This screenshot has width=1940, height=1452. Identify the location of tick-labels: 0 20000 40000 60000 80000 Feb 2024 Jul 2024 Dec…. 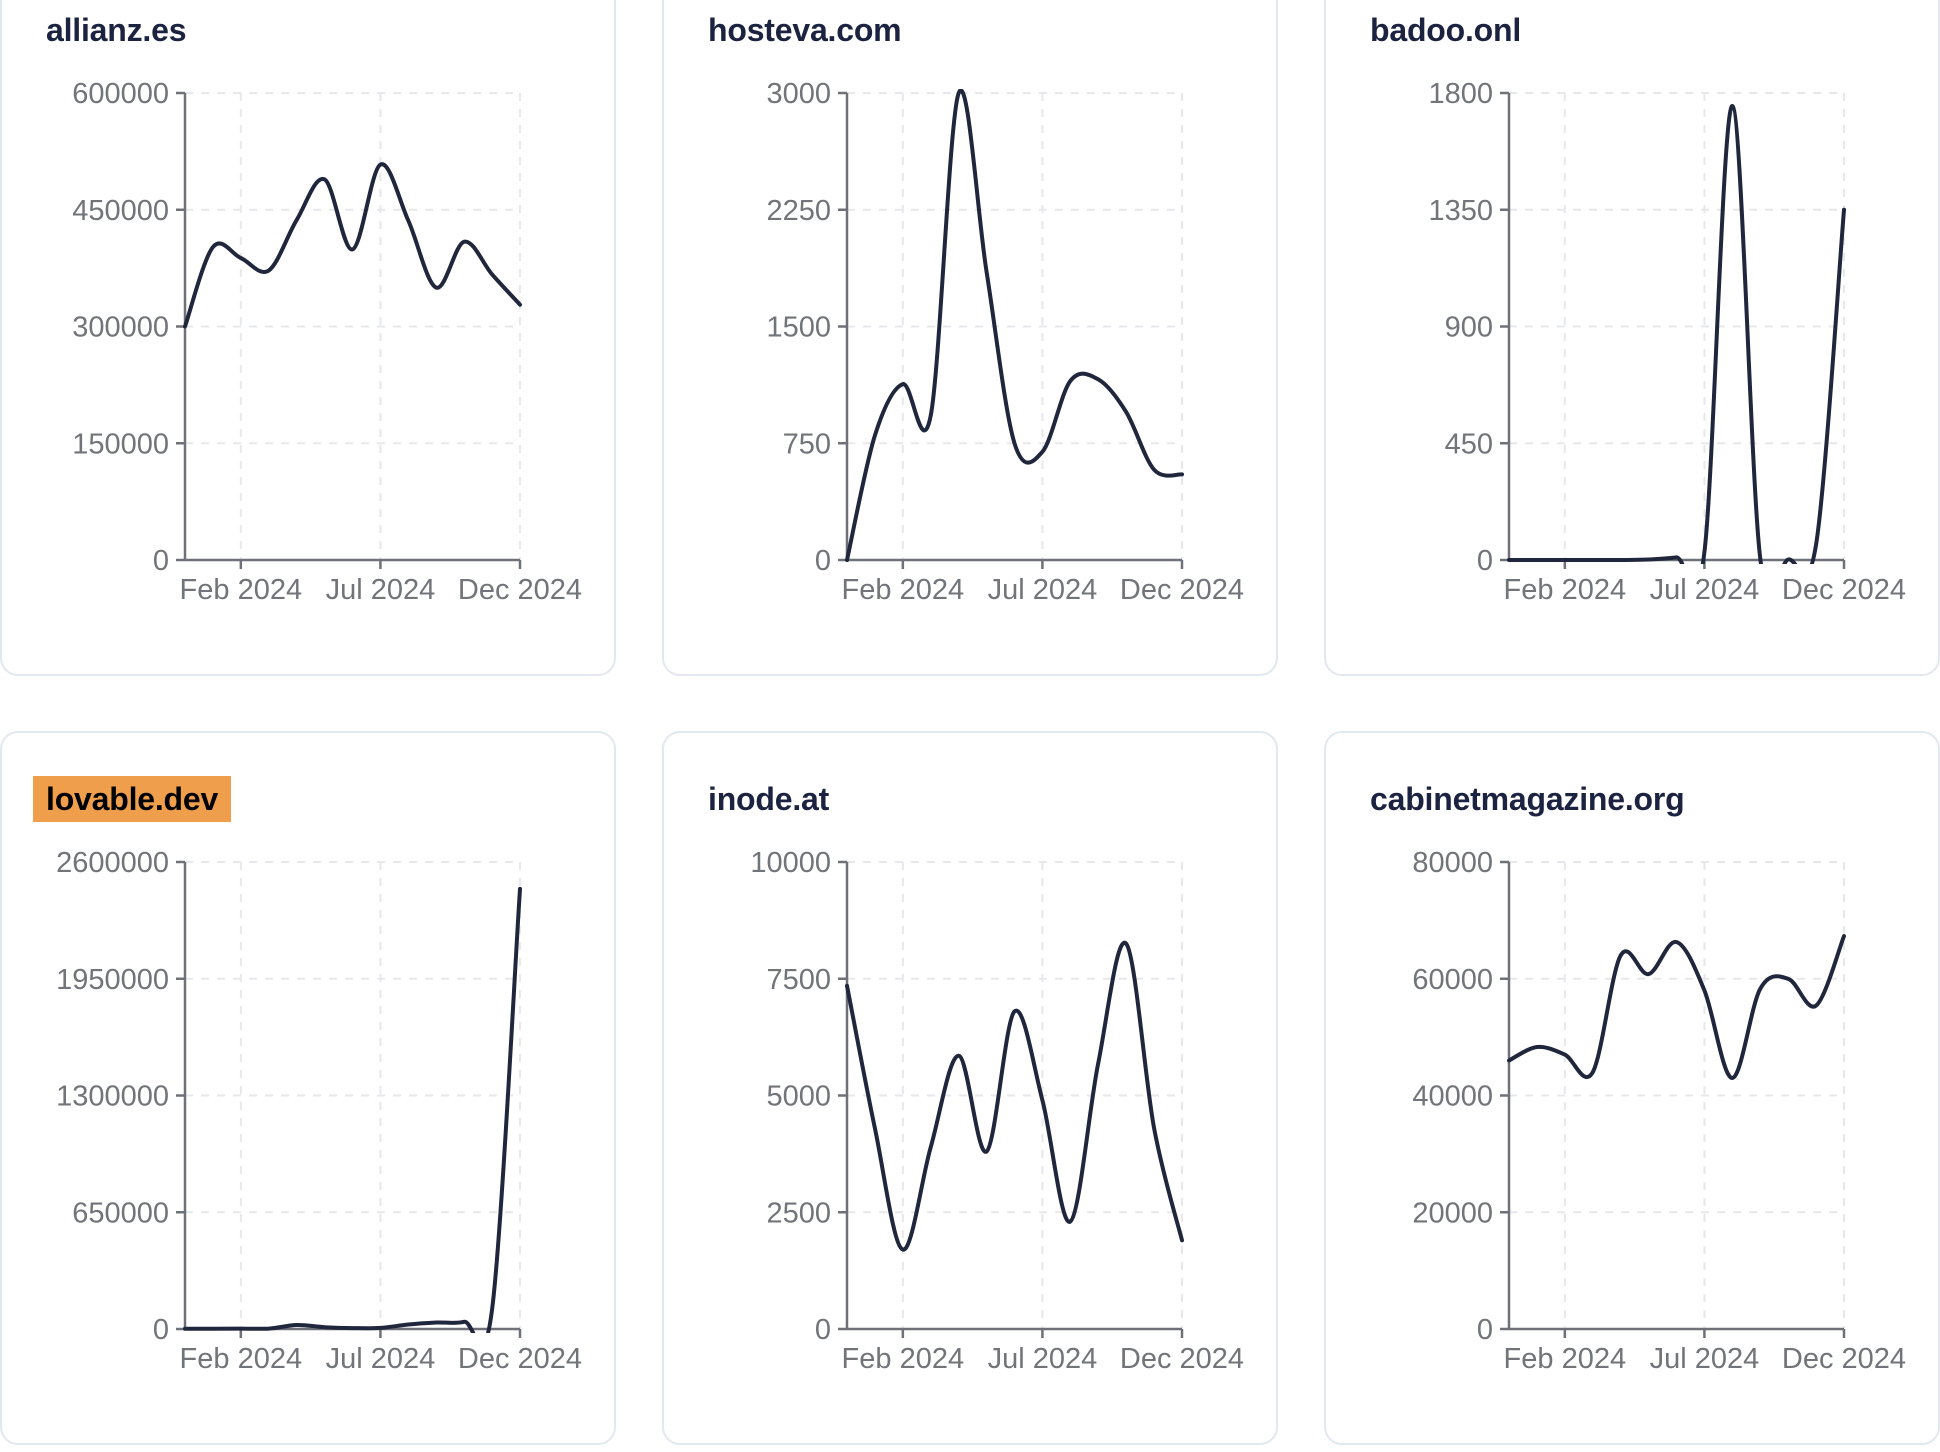
(1659, 1111).